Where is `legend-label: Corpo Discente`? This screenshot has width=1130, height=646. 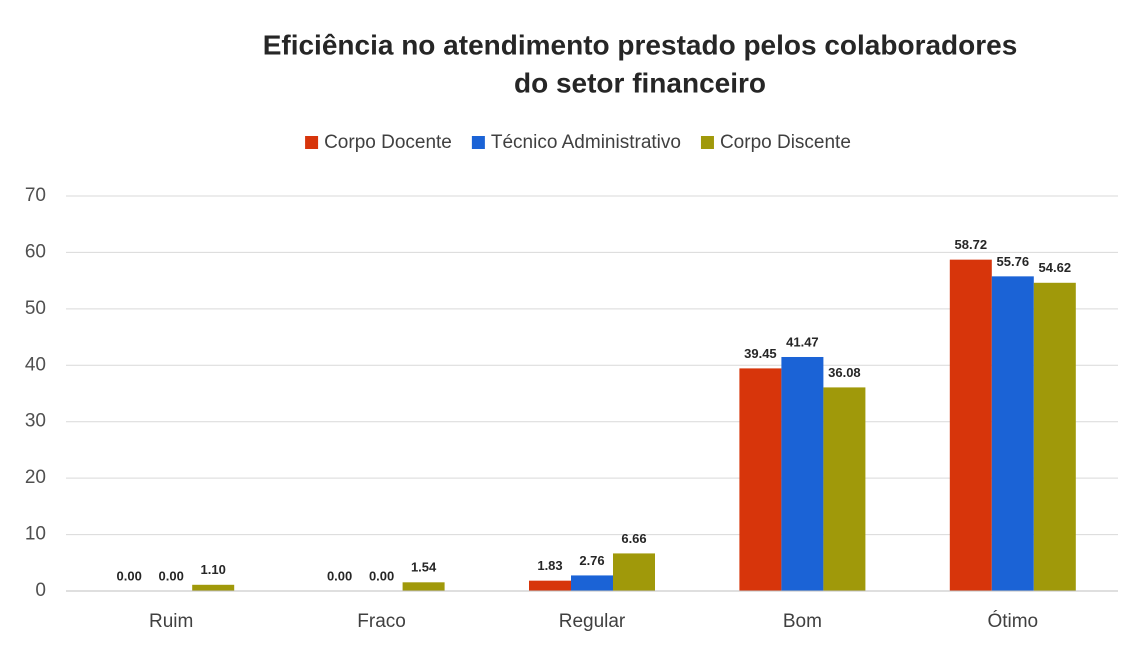
legend-label: Corpo Discente is located at coordinates (785, 142).